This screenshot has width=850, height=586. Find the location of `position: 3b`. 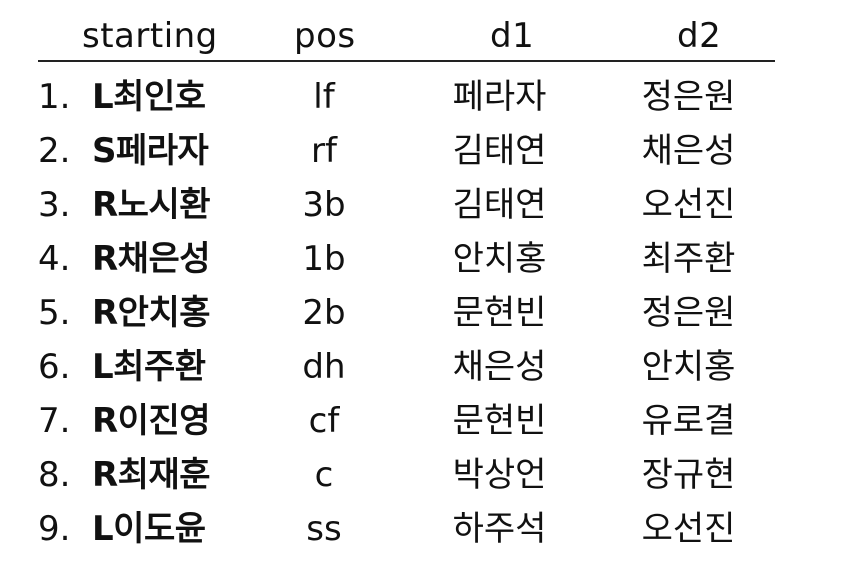

position: 3b is located at coordinates (324, 205).